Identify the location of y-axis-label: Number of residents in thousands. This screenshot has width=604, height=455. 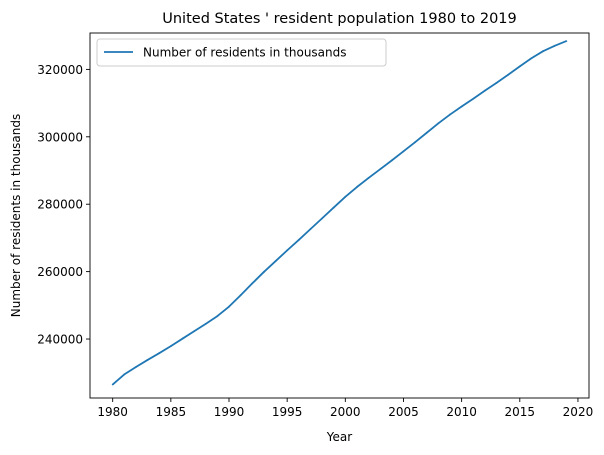
(16, 216).